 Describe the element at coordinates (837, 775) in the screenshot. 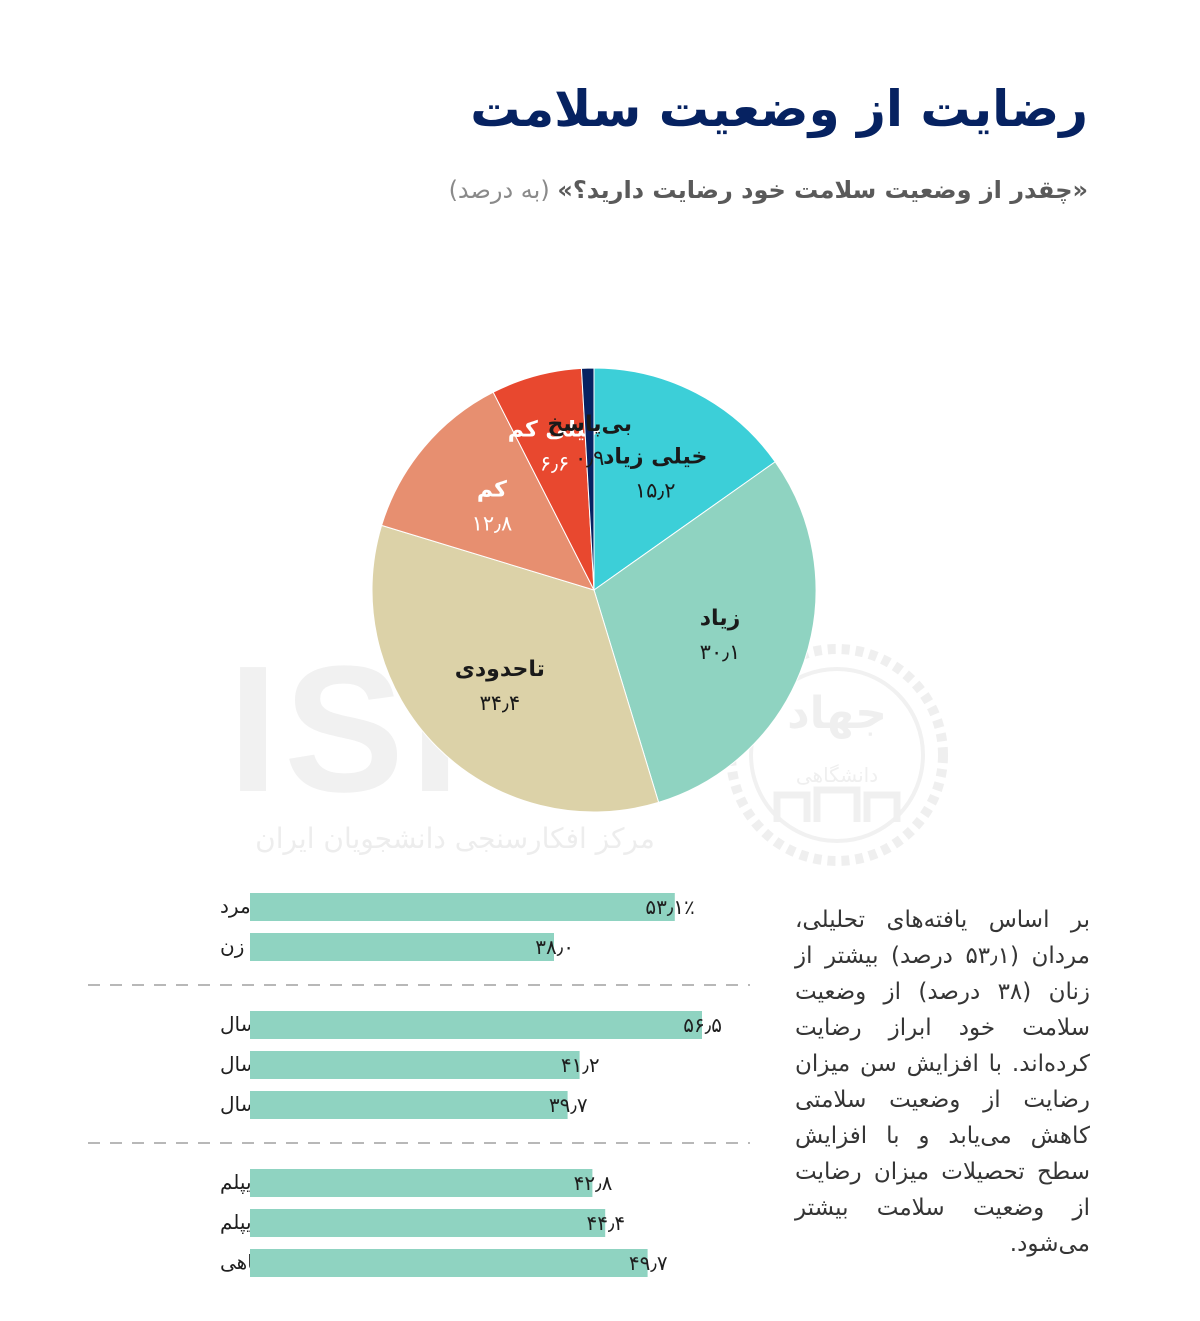

I see `watermark-seal-bottom: دانشگاهی` at that location.